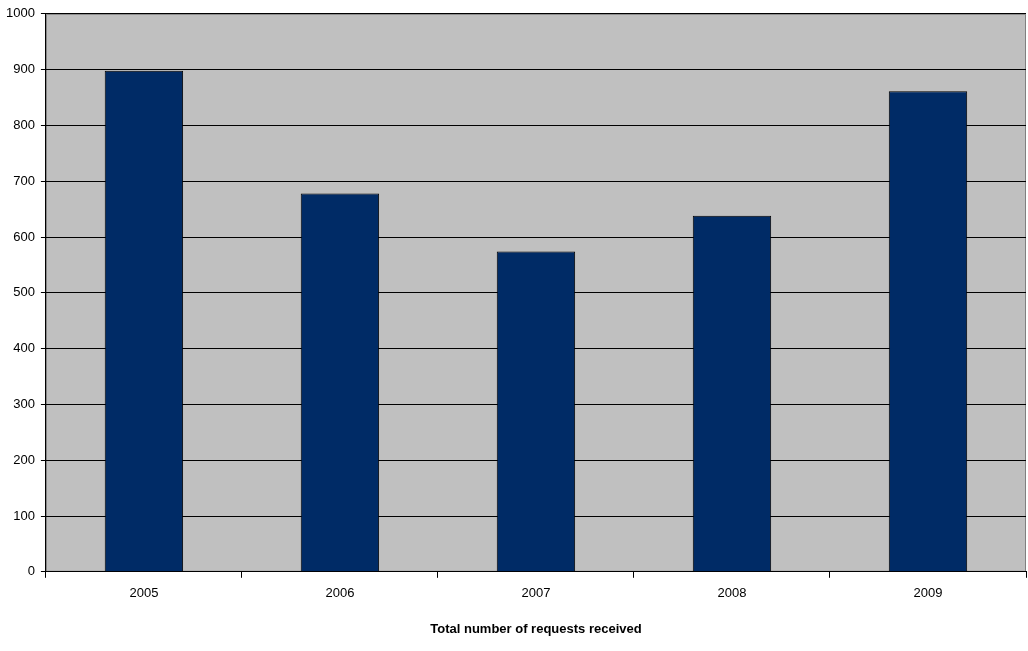  Describe the element at coordinates (31, 571) in the screenshot. I see `y-tick-label: 0` at that location.